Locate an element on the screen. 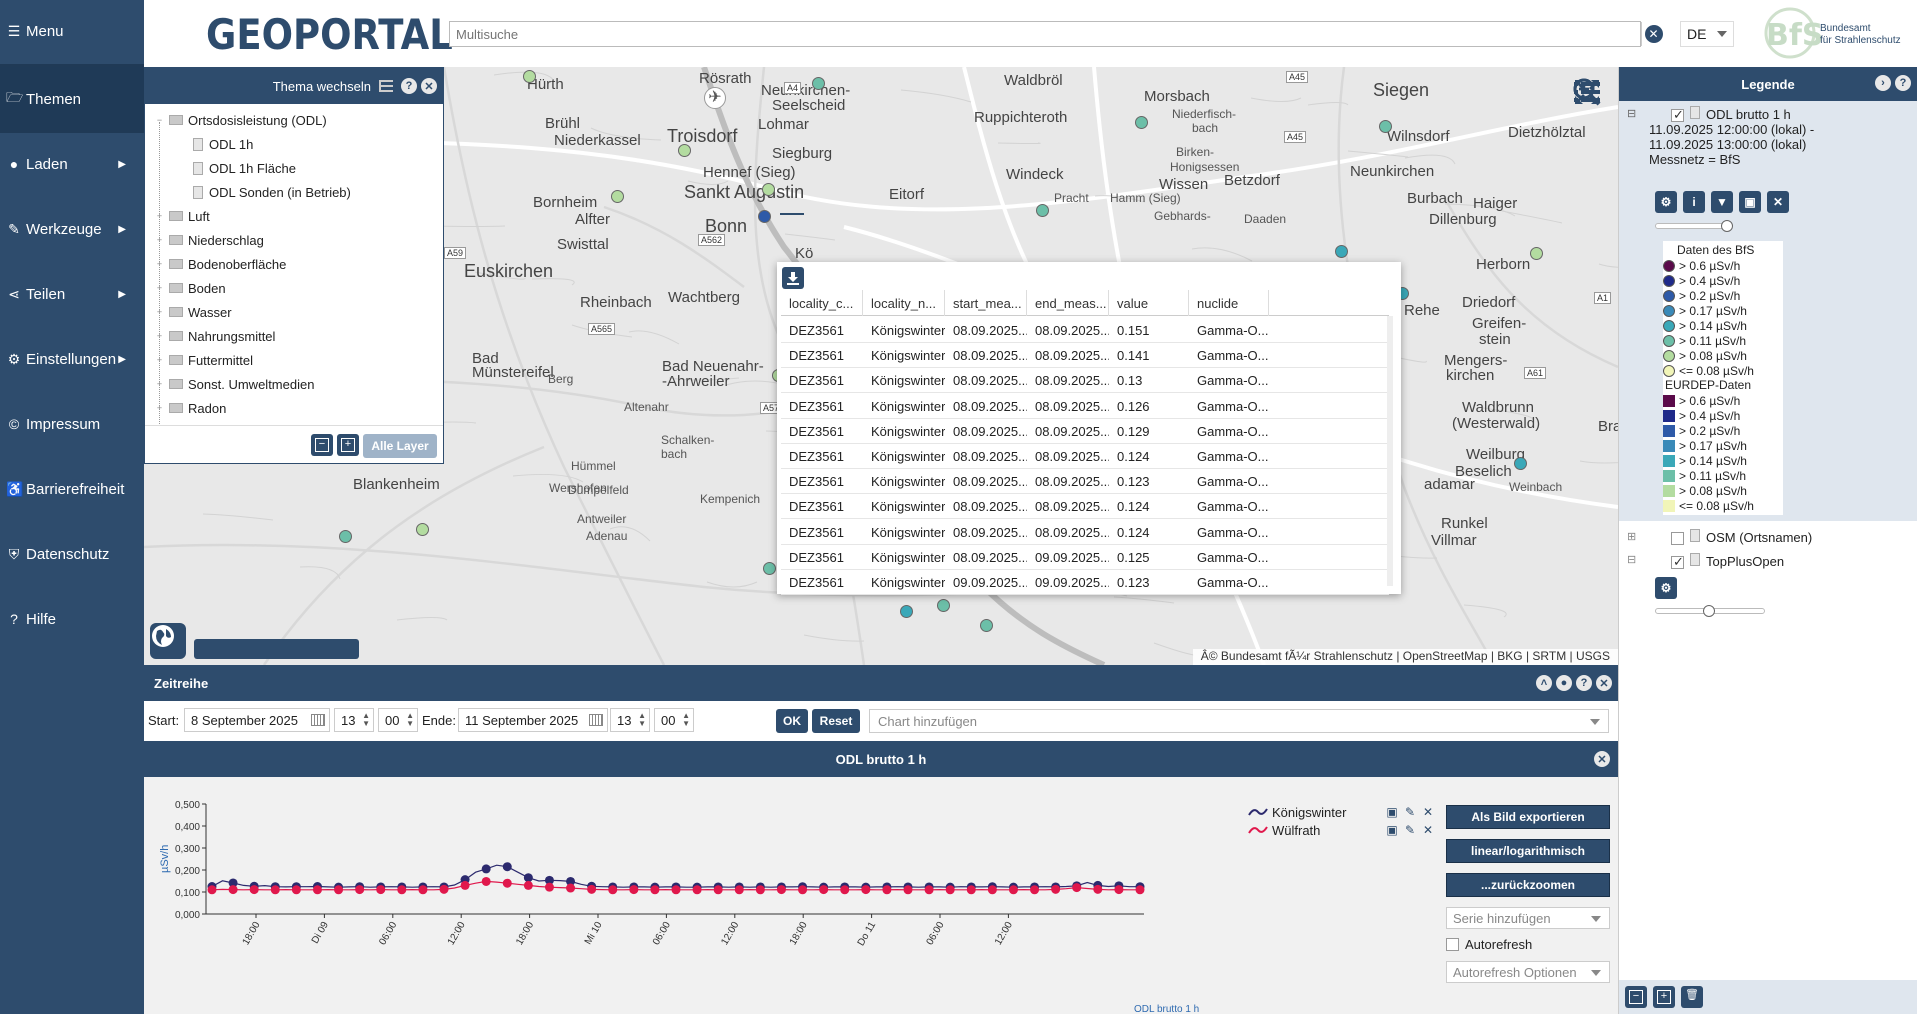 Image resolution: width=1917 pixels, height=1014 pixels. autorefresh-checkbox is located at coordinates (1452, 944).